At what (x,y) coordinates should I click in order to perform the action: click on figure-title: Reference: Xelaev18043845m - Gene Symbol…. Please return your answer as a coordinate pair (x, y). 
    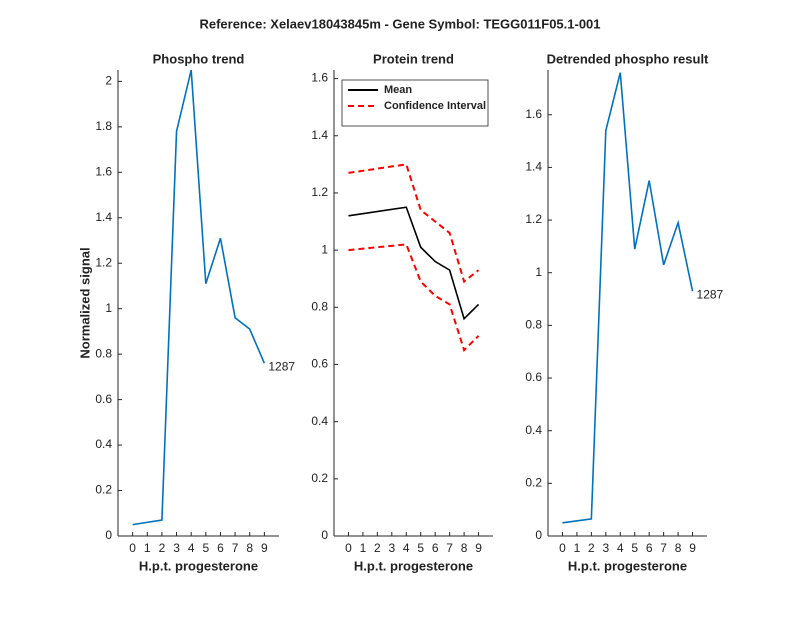
    Looking at the image, I should click on (399, 23).